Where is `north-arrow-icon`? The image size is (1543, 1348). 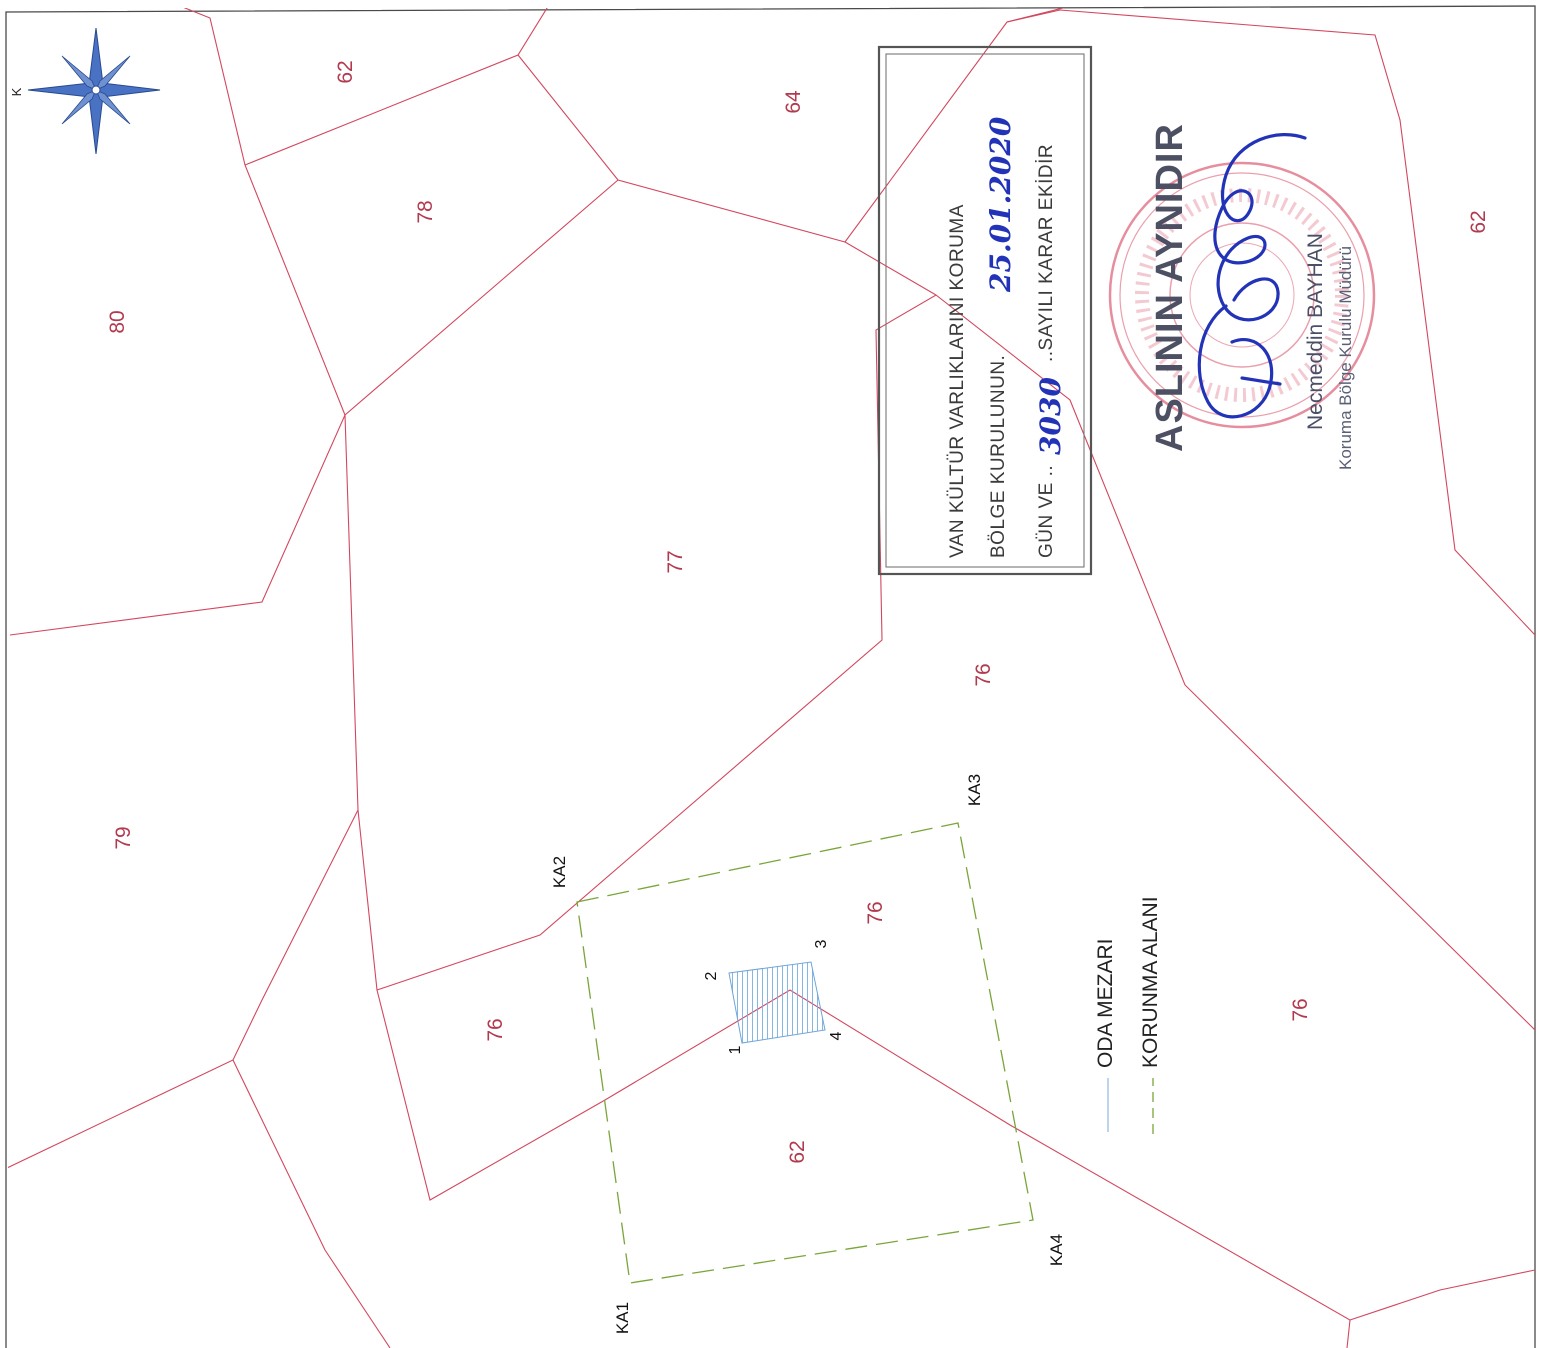 north-arrow-icon is located at coordinates (94, 91).